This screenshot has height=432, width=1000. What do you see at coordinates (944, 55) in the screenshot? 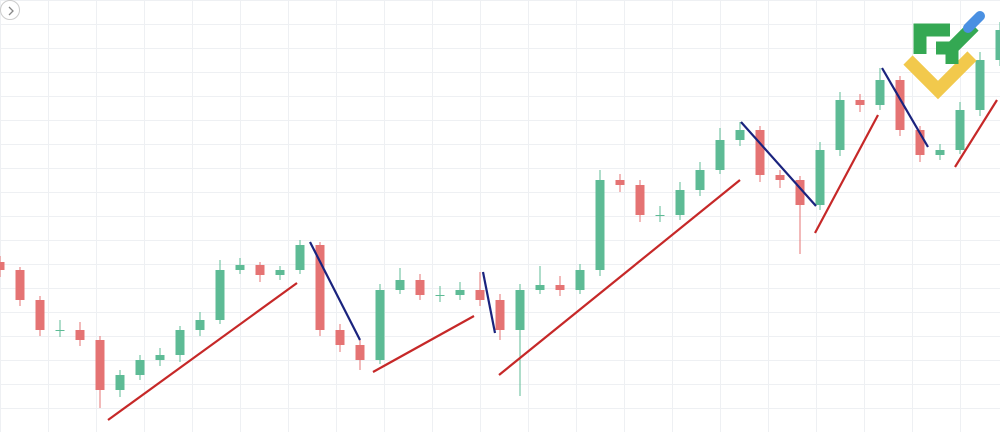
I see `logo` at bounding box center [944, 55].